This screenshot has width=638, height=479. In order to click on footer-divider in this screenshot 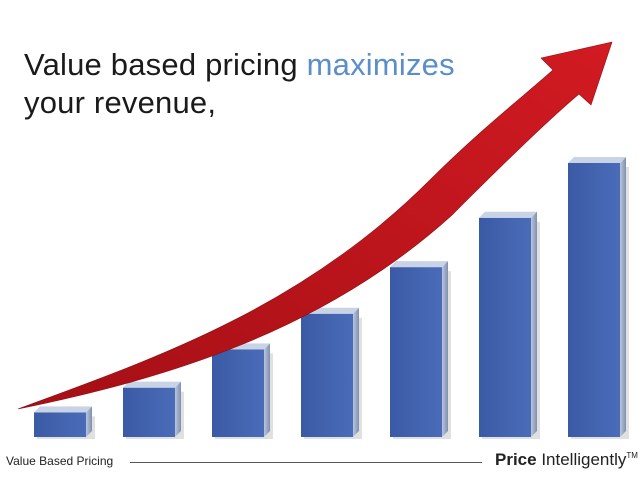, I will do `click(306, 462)`.